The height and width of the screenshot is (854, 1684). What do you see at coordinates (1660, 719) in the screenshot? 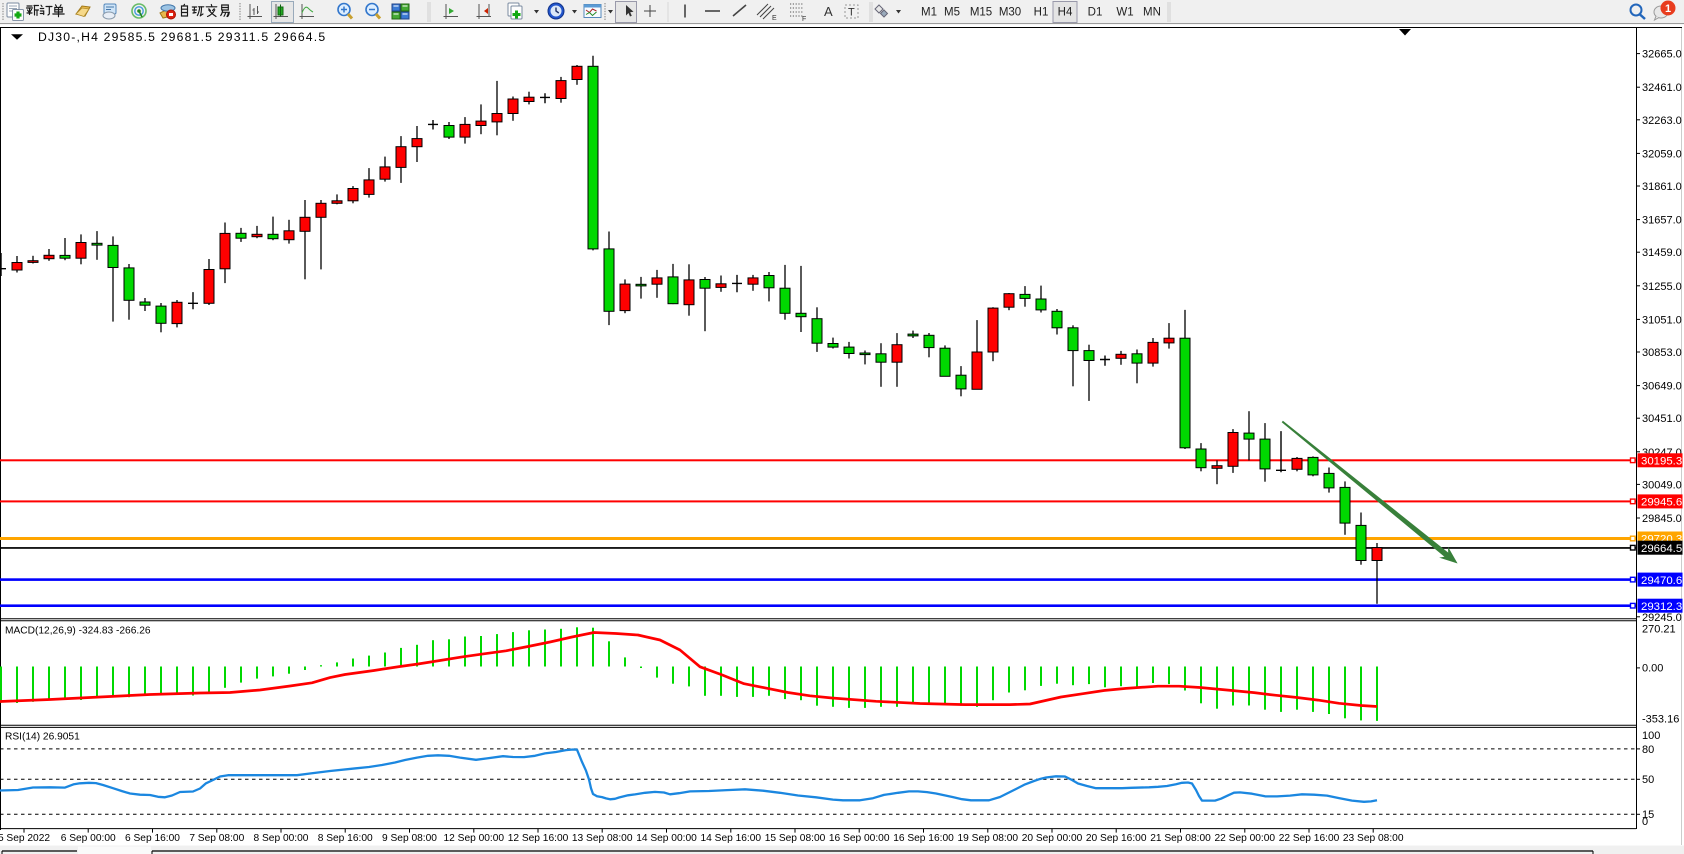
I see `svg-text: -353.16` at bounding box center [1660, 719].